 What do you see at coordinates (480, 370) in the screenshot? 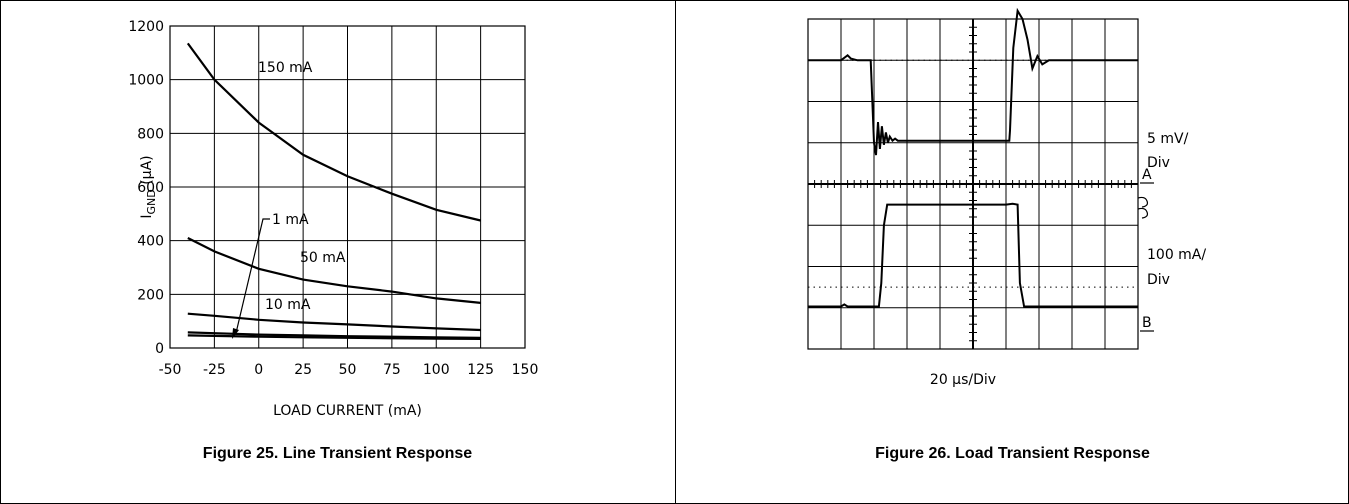
I see `x-tick-label: 125` at bounding box center [480, 370].